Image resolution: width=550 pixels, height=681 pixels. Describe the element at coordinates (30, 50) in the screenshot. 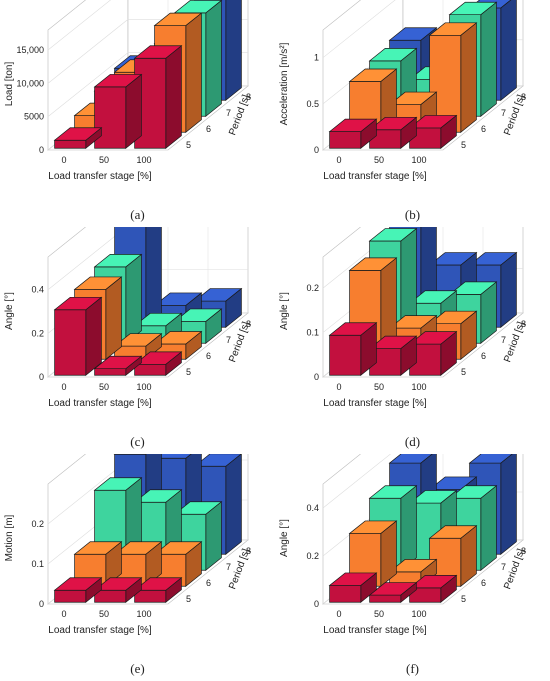

I see `y-tick-label: 15,000` at that location.